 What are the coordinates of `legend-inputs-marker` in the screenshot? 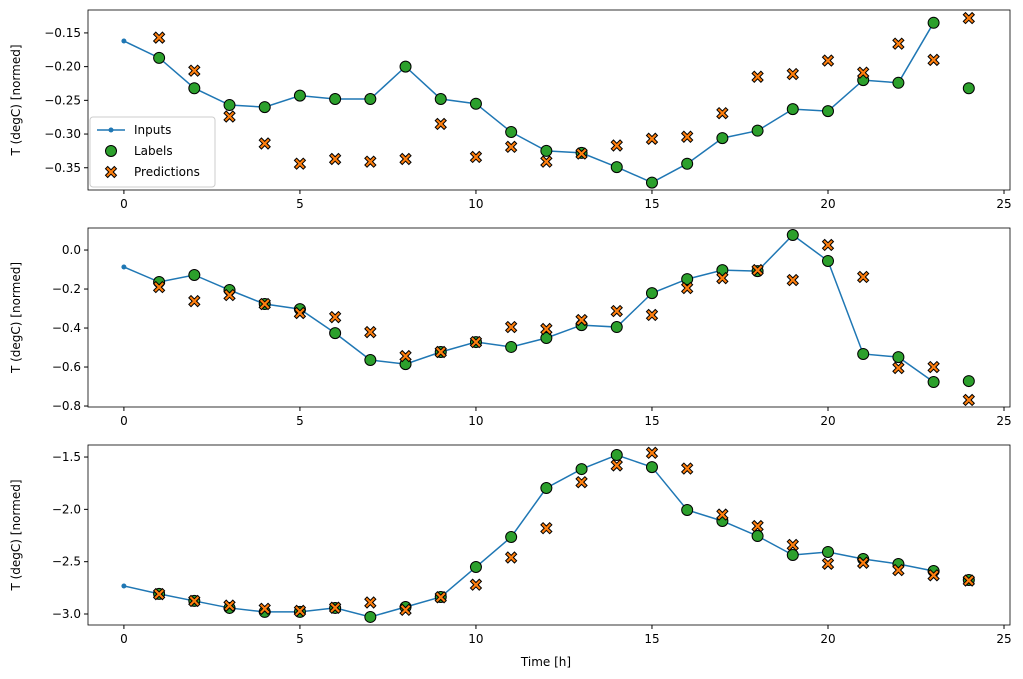 It's located at (111, 130).